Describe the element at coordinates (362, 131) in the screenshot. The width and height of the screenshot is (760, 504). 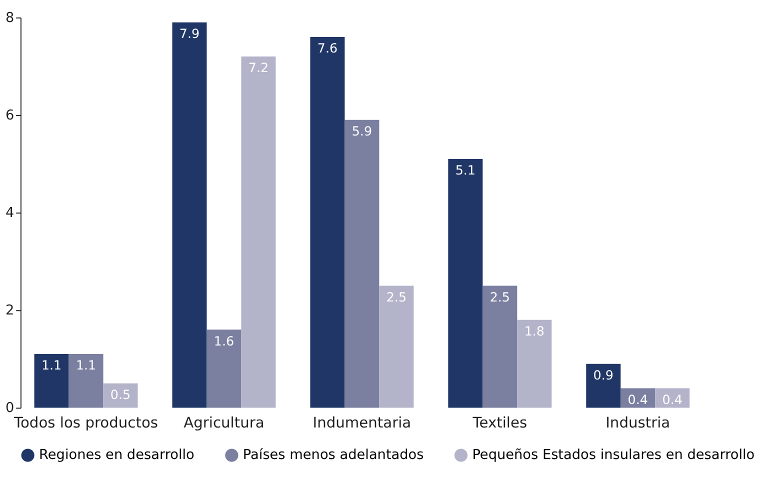
I see `data-label: 5.9` at that location.